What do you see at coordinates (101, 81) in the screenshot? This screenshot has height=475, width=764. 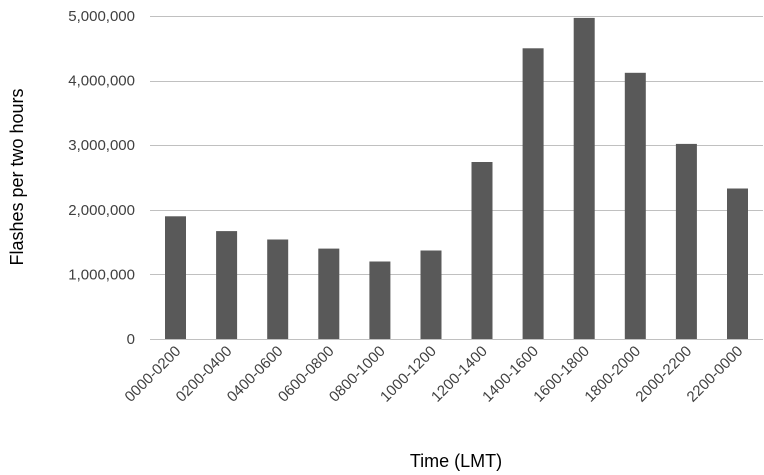 I see `y-tick-label: 4,000,000` at bounding box center [101, 81].